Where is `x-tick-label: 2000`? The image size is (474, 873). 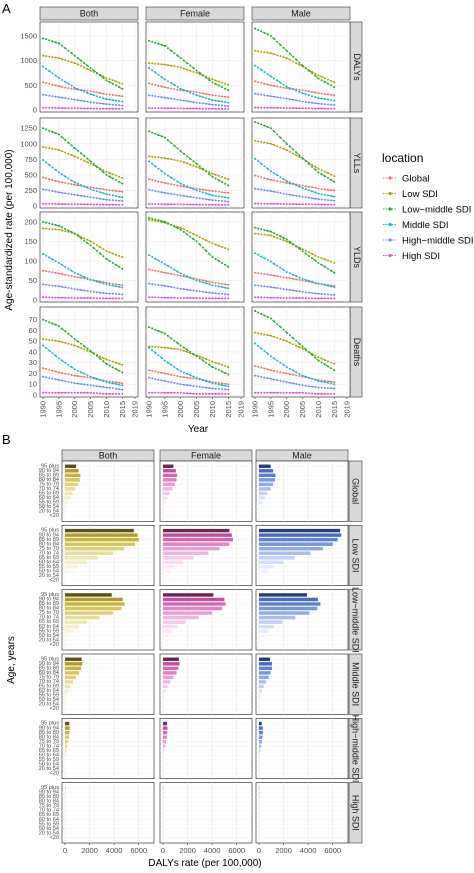 x-tick-label: 2000 is located at coordinates (74, 409).